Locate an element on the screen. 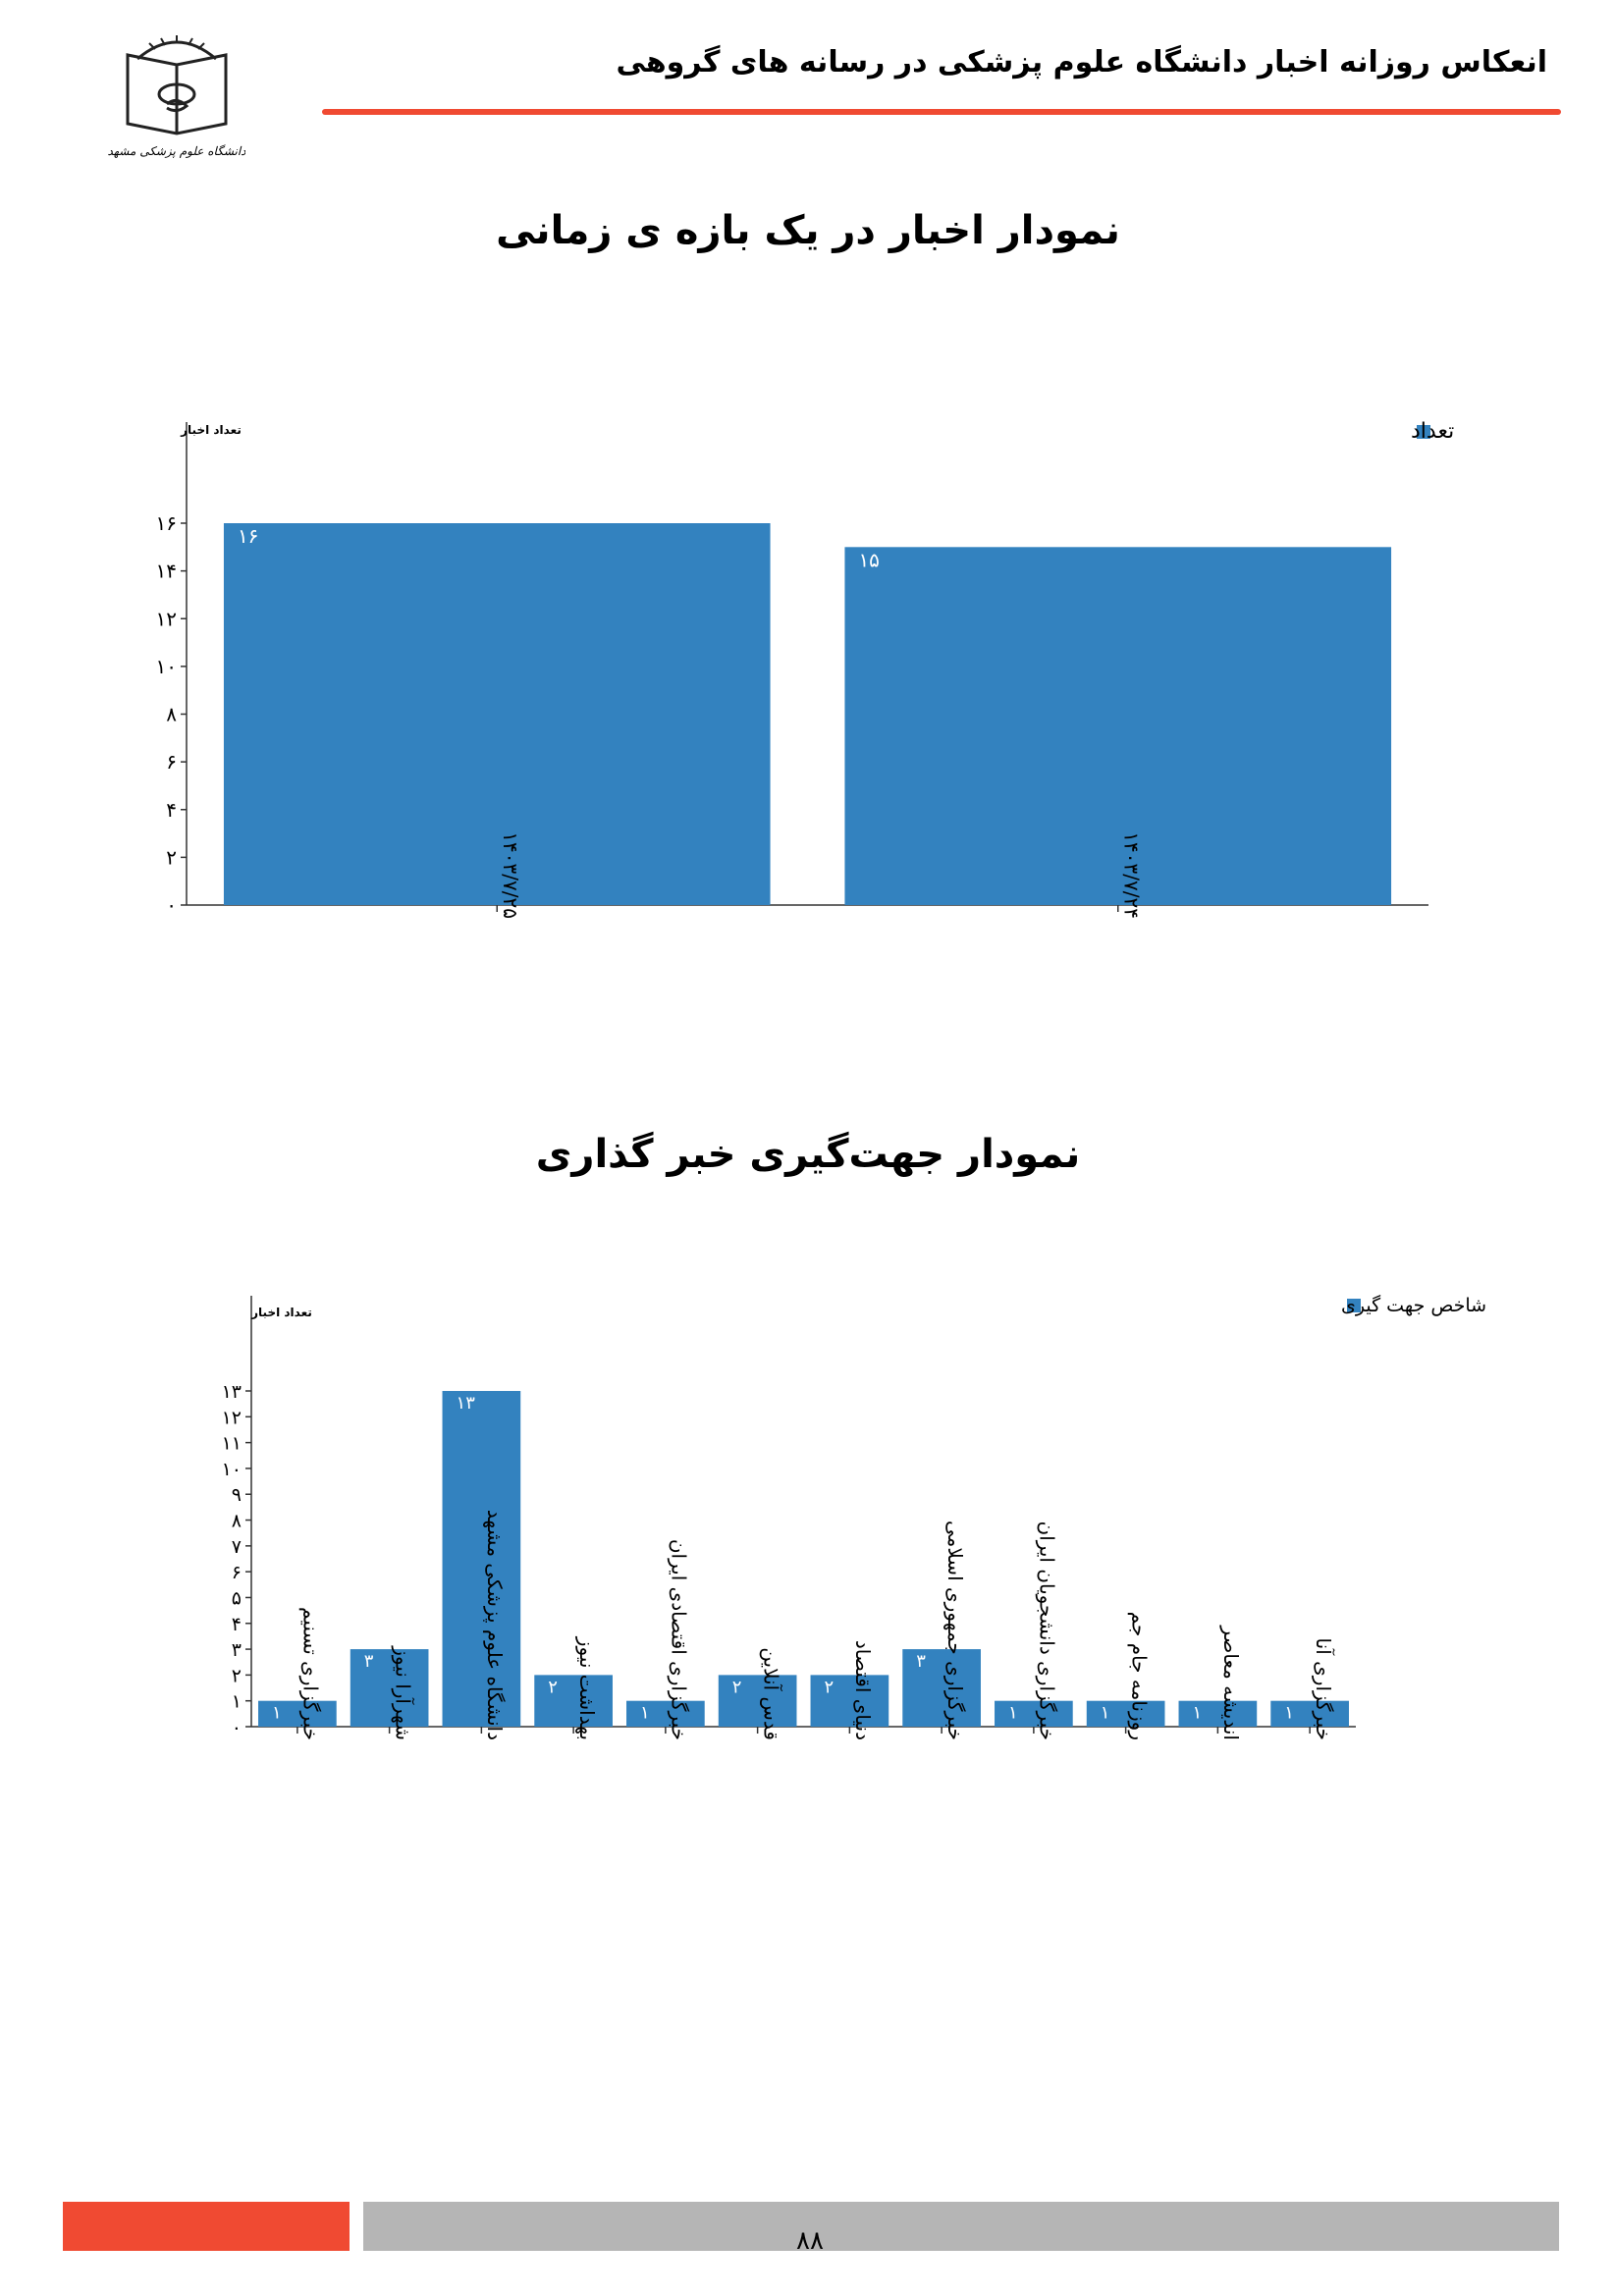 The width and height of the screenshot is (1616, 2296). chart-2-category-label: دنیای اقتصاد is located at coordinates (863, 1690).